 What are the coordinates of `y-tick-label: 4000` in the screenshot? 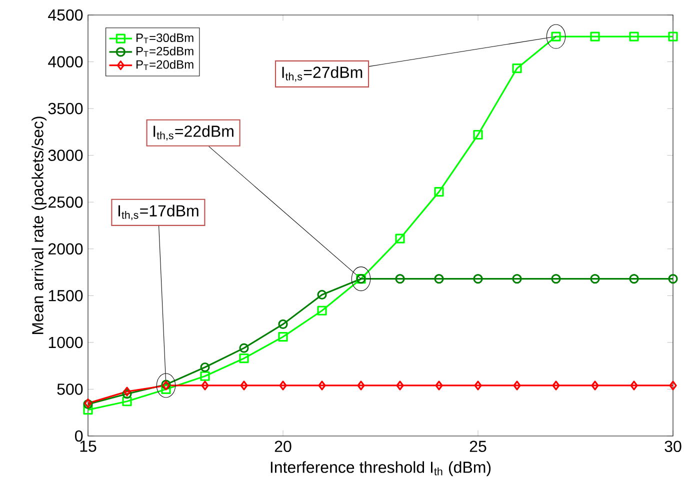 It's located at (65, 62).